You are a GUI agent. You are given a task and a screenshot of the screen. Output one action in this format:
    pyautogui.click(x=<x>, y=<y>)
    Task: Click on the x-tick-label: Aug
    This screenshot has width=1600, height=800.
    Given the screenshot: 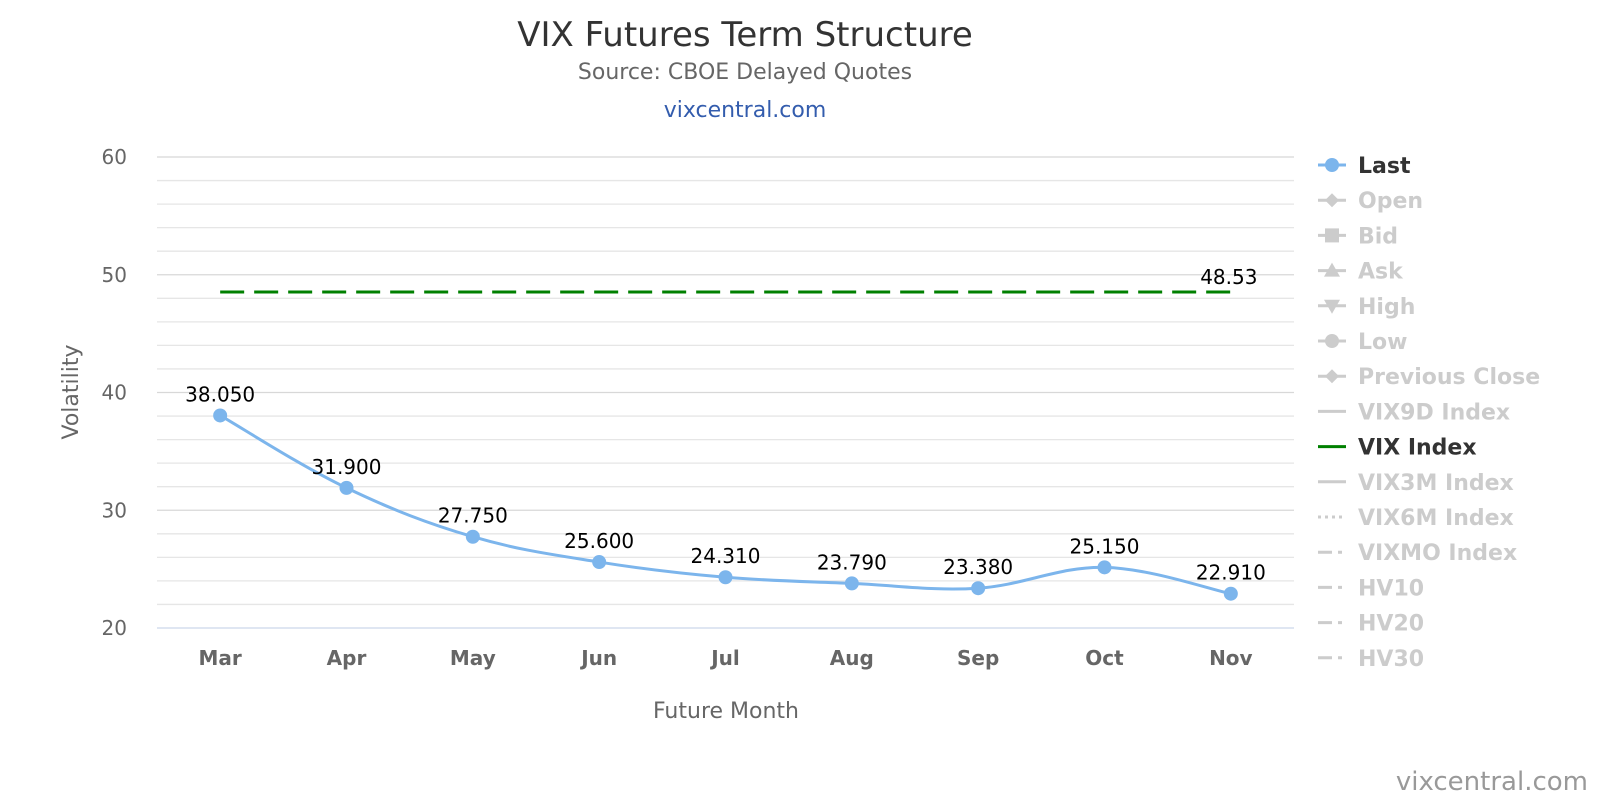 What is the action you would take?
    pyautogui.click(x=852, y=658)
    